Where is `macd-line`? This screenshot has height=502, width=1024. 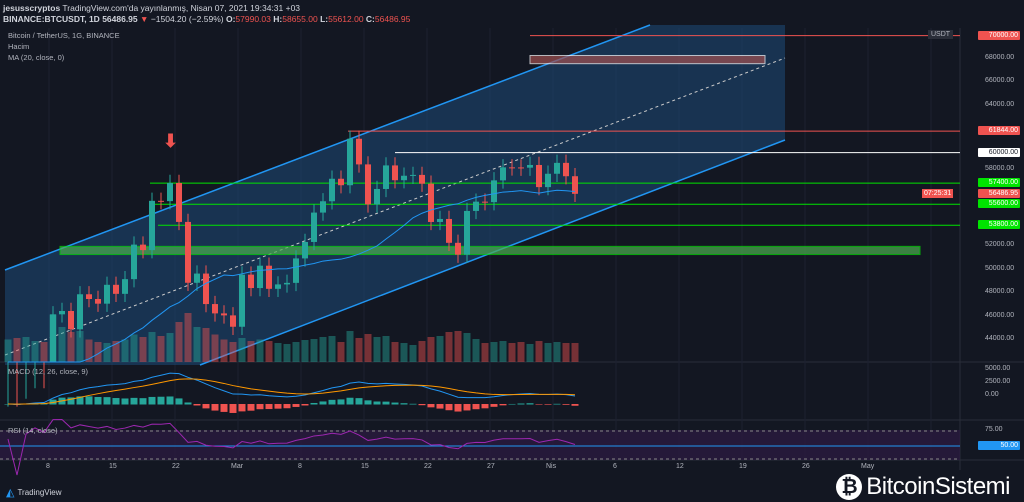 macd-line is located at coordinates (291, 388).